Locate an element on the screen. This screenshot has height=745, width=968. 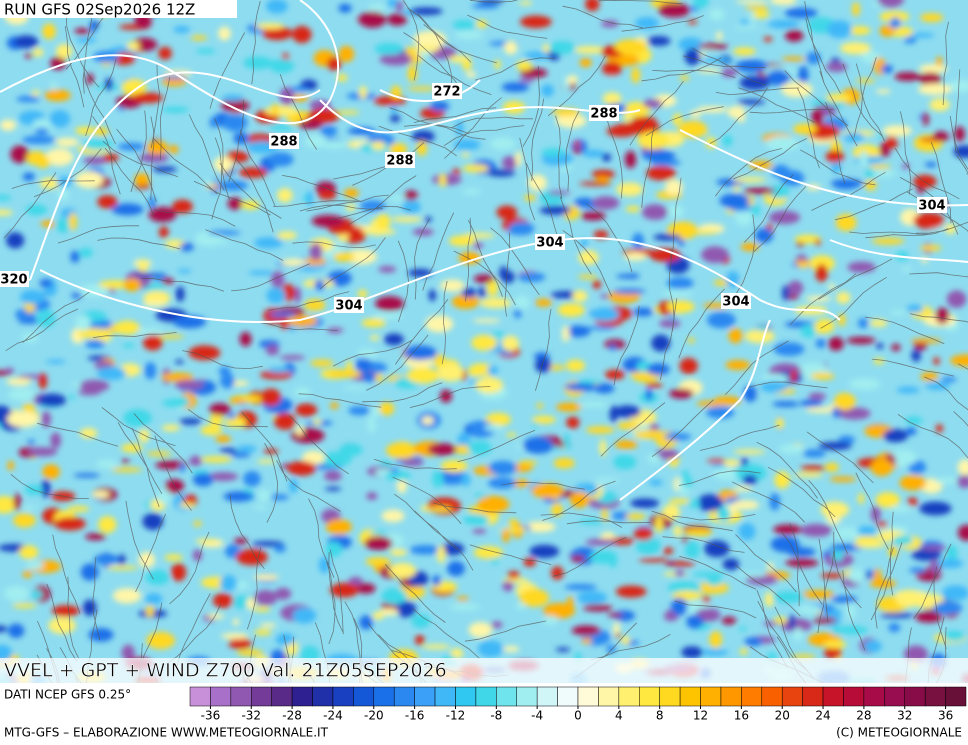
run-label-box is located at coordinates (118, 9).